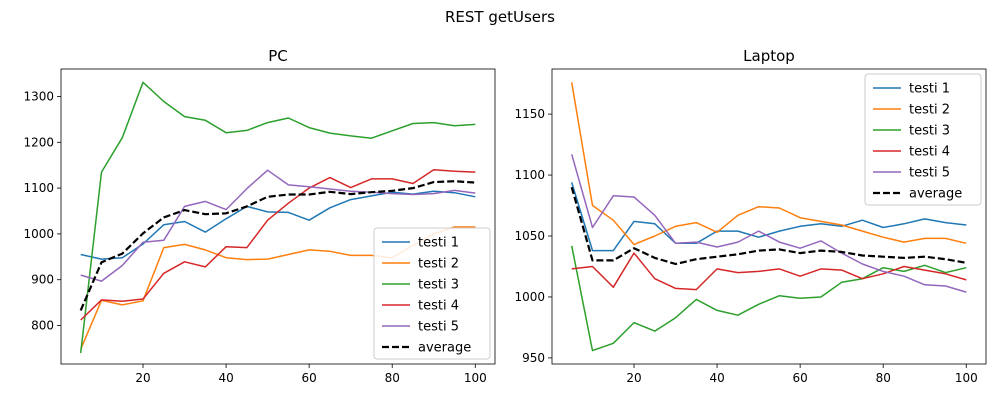 Image resolution: width=1000 pixels, height=400 pixels. I want to click on y-tick-label: 800, so click(42, 326).